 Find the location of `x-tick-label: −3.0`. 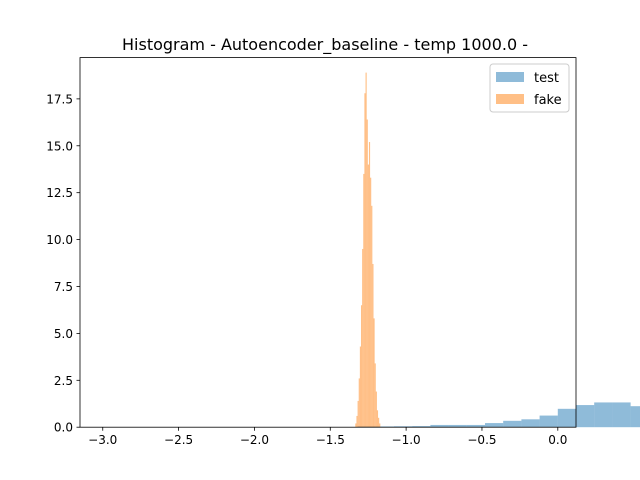

x-tick-label: −3.0 is located at coordinates (102, 440).